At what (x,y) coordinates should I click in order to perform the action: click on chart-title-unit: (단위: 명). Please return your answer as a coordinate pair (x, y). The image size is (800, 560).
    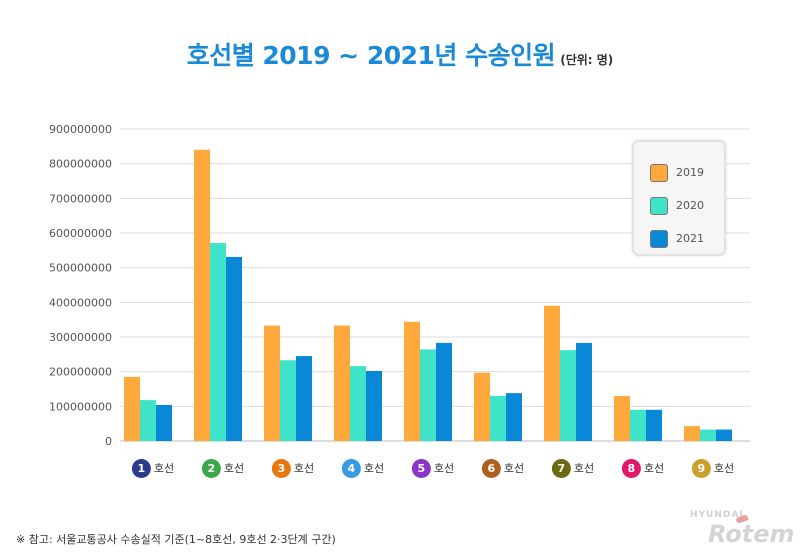
    Looking at the image, I should click on (587, 60).